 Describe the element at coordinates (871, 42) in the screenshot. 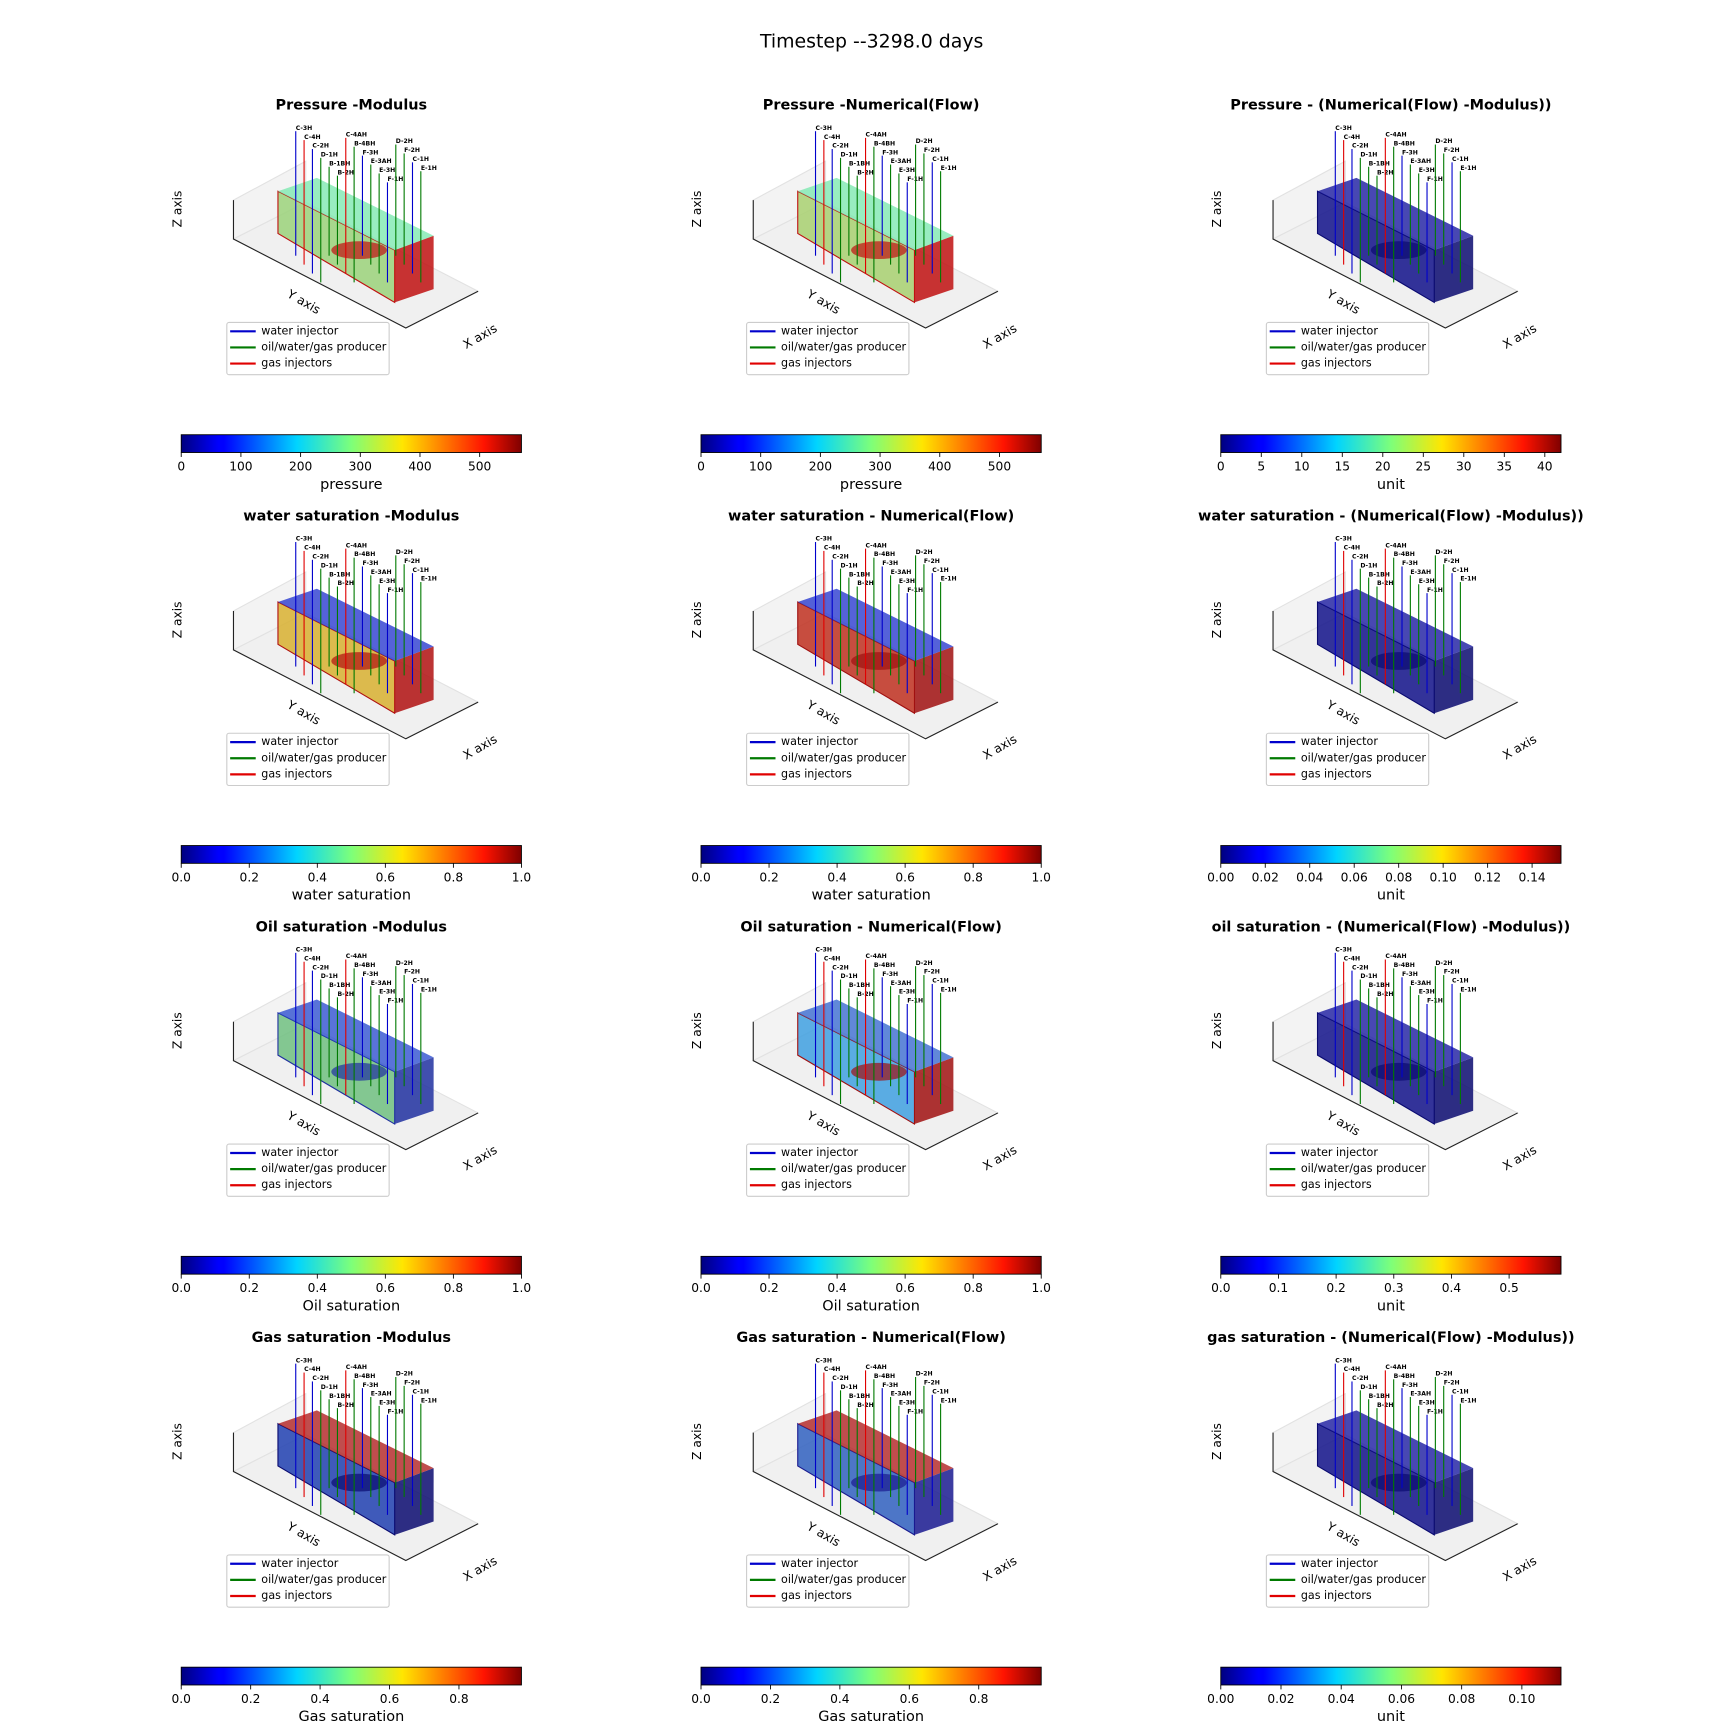

I see `figure-title: Timestep --3298.0 days` at that location.